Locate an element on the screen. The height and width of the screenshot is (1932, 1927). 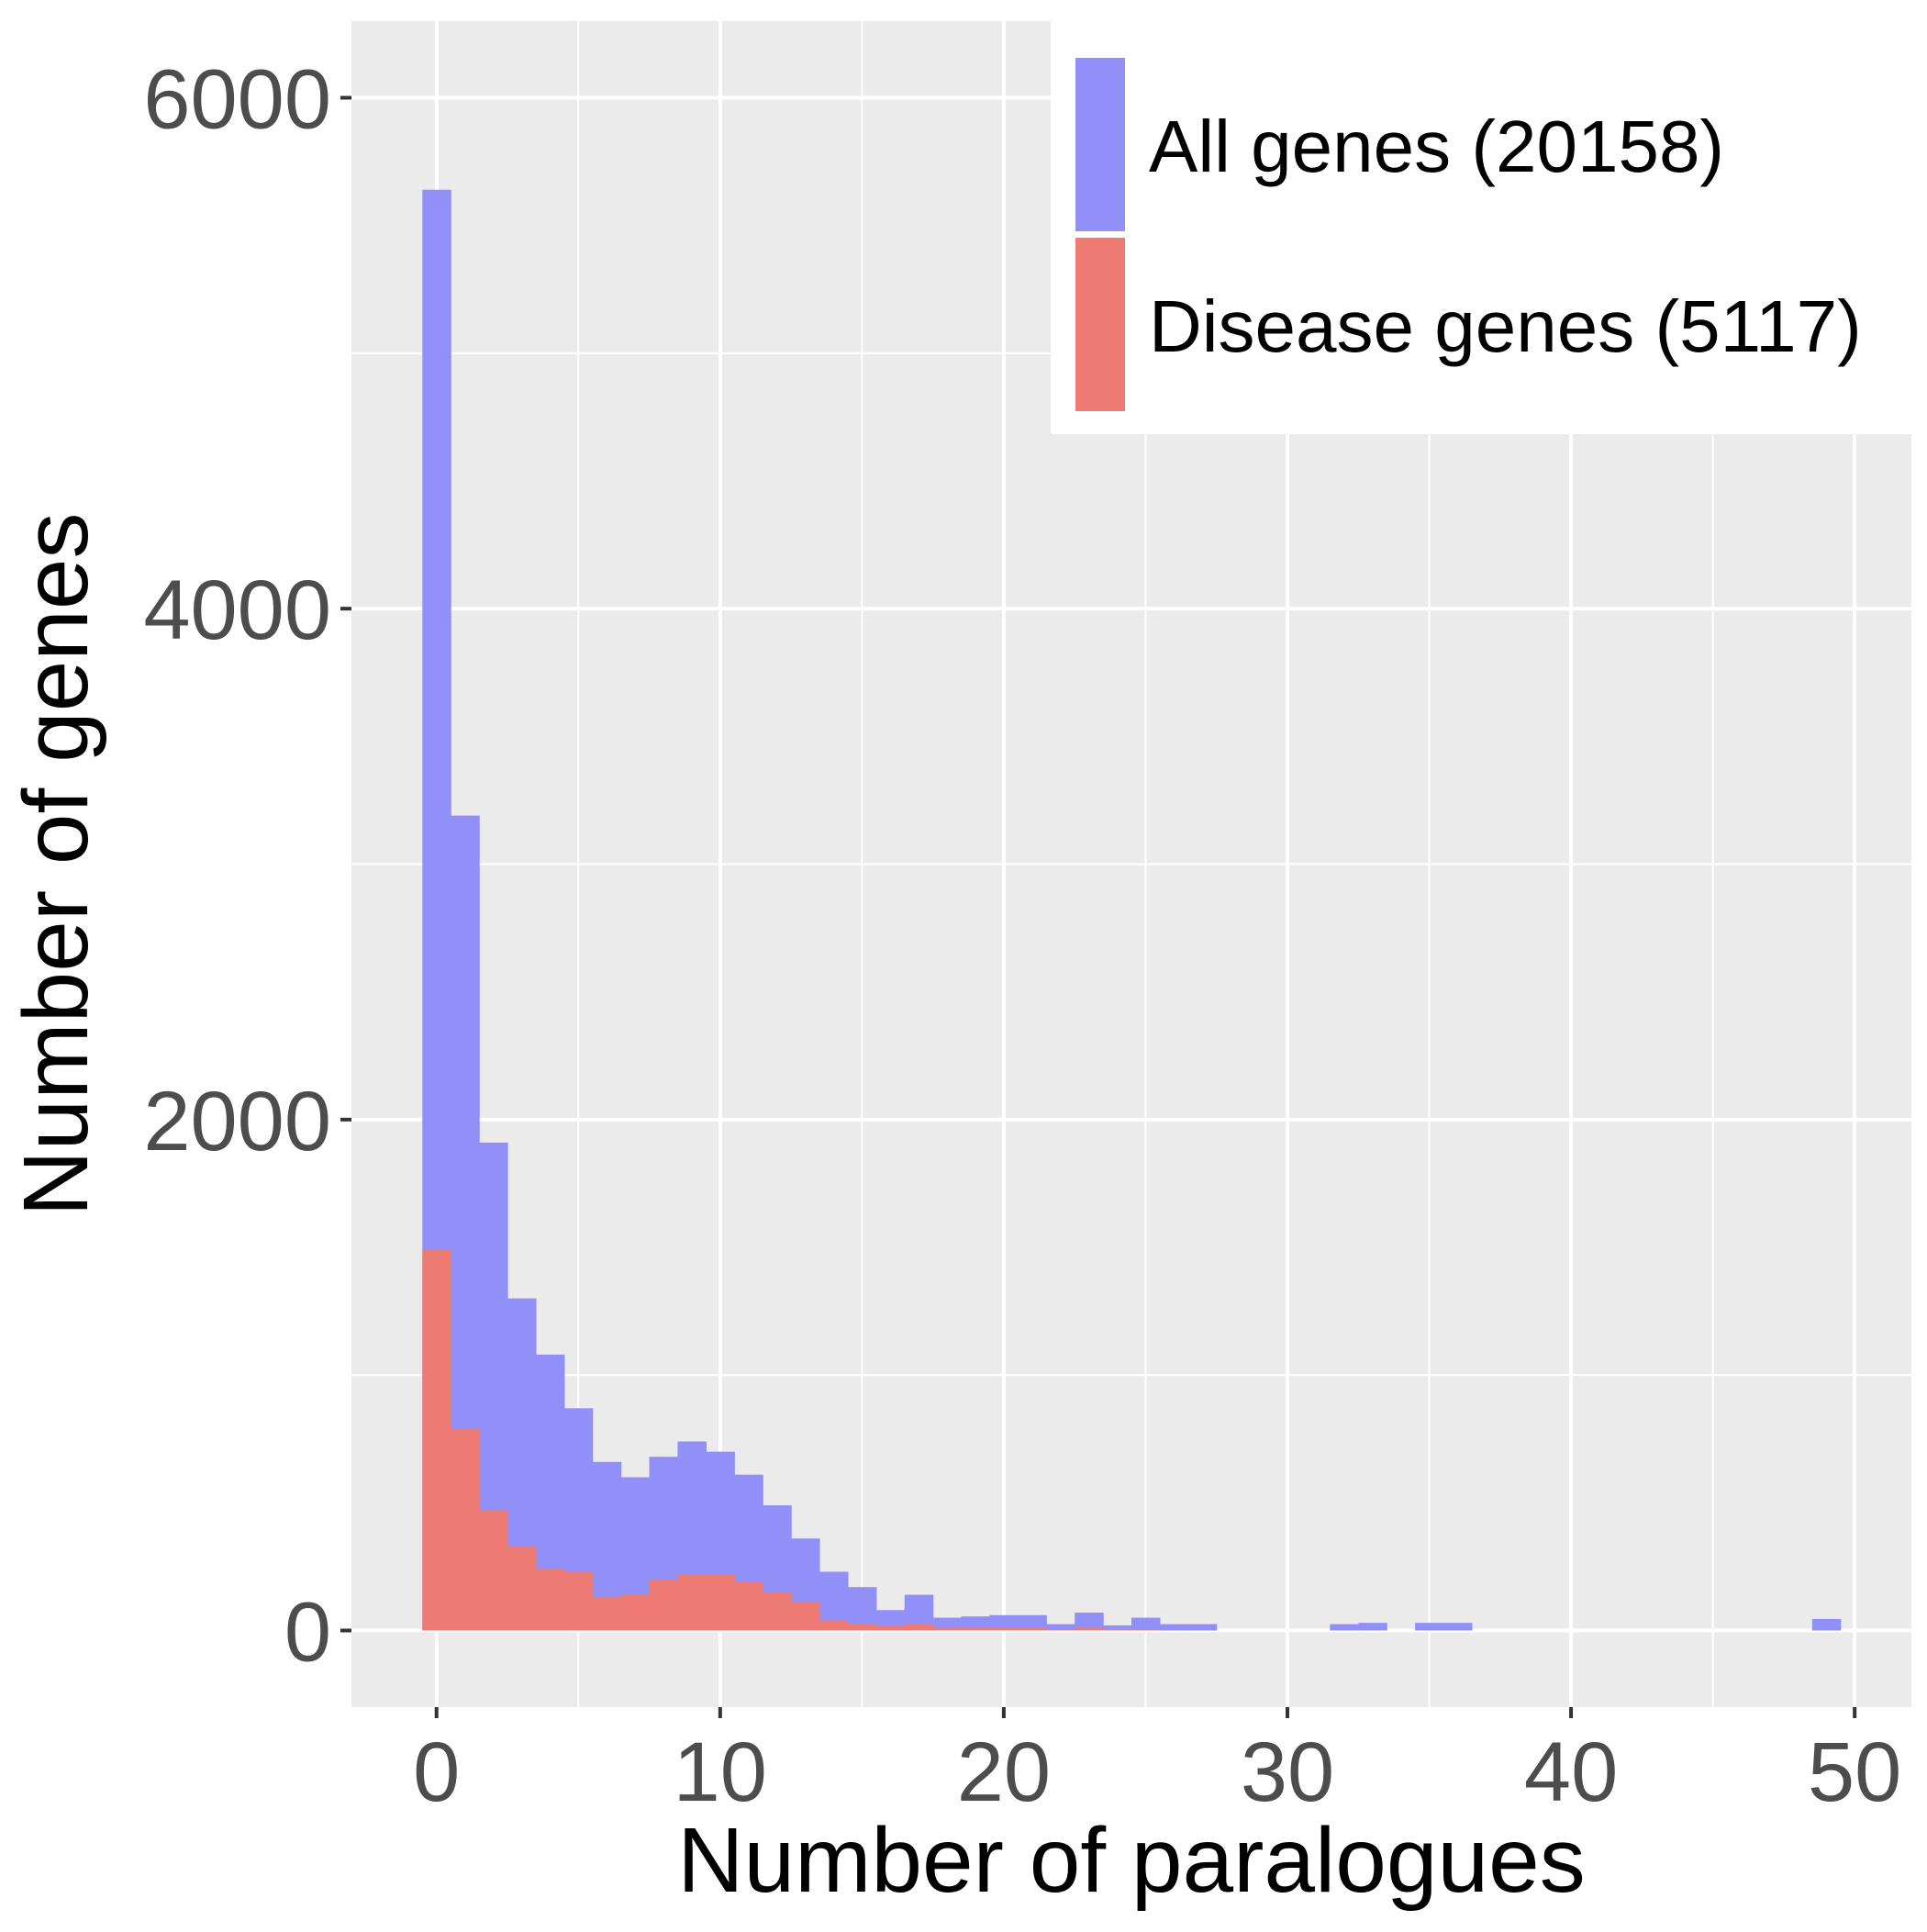
y-axis: 0 2000 4000 6000 is located at coordinates (247, 866).